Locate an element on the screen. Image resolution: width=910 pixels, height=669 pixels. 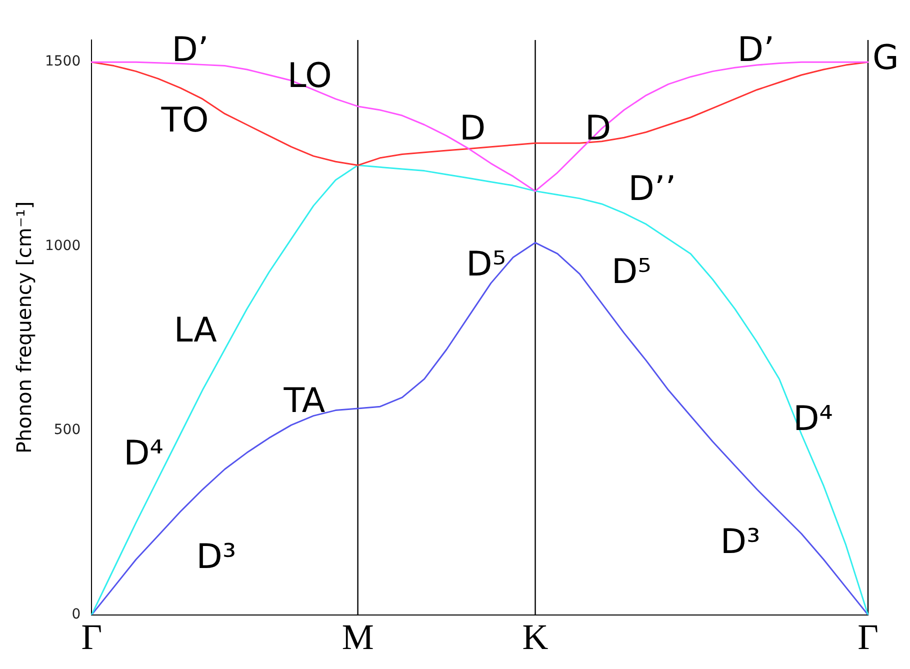
annotation: TO is located at coordinates (184, 120).